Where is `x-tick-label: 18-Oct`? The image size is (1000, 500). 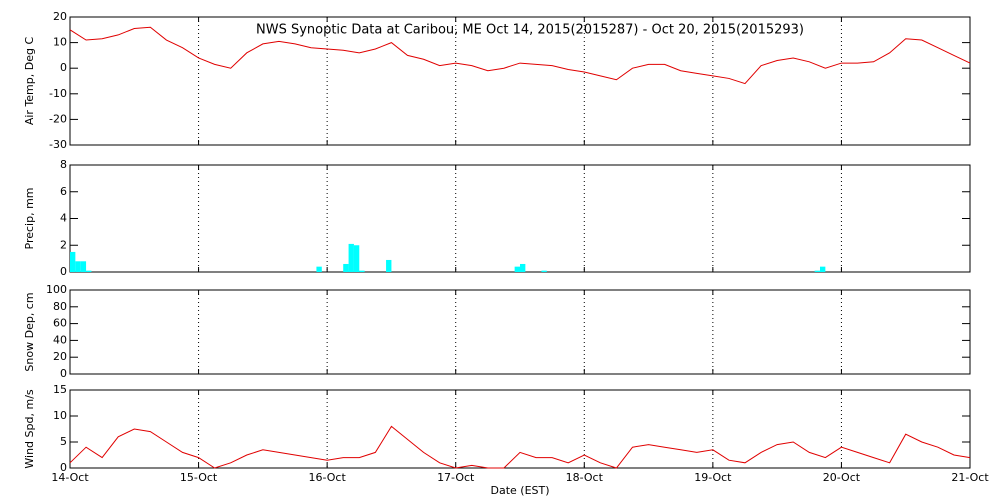
x-tick-label: 18-Oct is located at coordinates (585, 477).